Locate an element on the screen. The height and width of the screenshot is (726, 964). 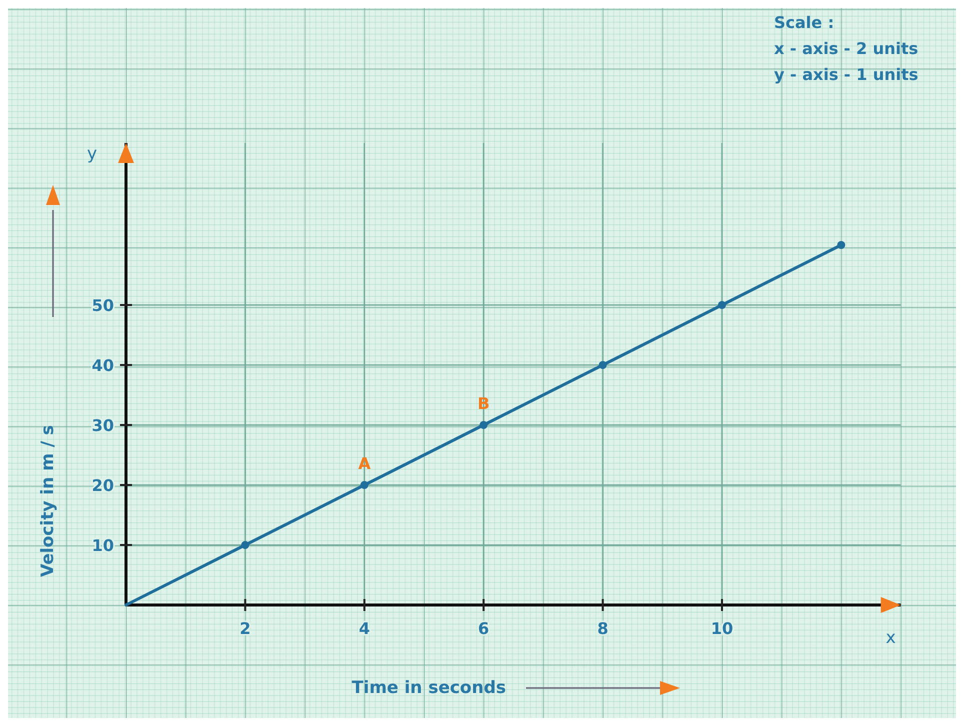
y-tick-label: 30 is located at coordinates (103, 425).